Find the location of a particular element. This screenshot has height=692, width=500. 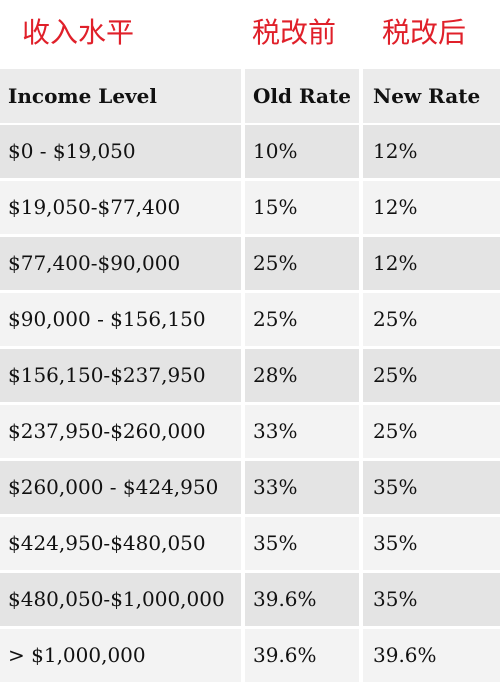

table-row: $156,150-$237,950 28% 25% is located at coordinates (250, 375).